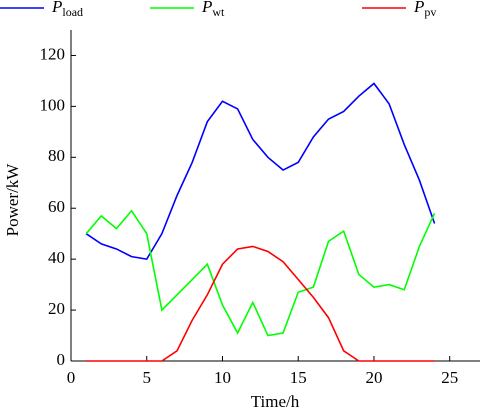  What do you see at coordinates (53, 53) in the screenshot?
I see `y-tick-label: 120` at bounding box center [53, 53].